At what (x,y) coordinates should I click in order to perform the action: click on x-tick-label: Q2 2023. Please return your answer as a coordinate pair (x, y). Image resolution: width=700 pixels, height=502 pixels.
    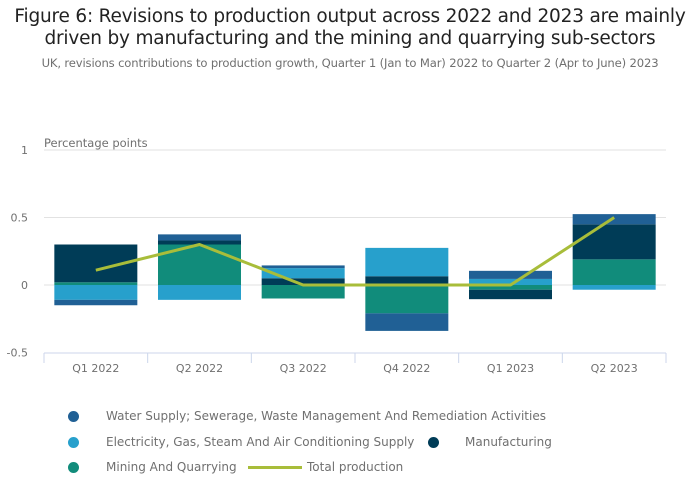
    Looking at the image, I should click on (614, 368).